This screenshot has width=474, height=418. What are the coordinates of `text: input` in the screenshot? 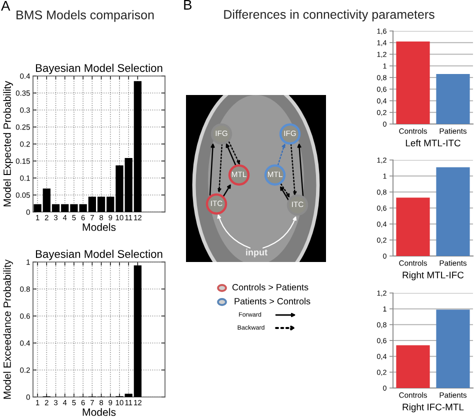 It's located at (257, 253).